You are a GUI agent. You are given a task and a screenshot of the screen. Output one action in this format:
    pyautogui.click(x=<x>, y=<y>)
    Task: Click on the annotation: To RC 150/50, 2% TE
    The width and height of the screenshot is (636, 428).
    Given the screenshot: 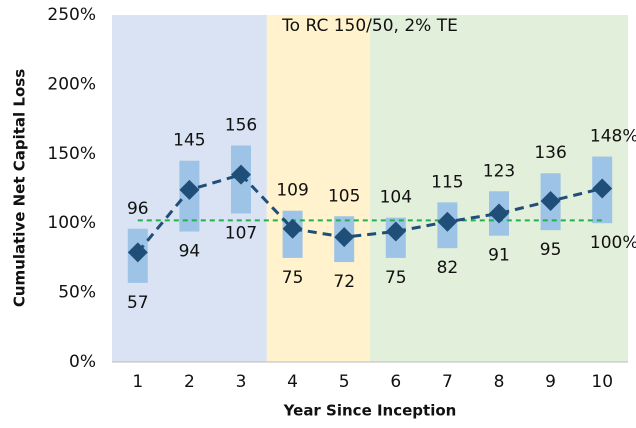 What is the action you would take?
    pyautogui.click(x=369, y=26)
    